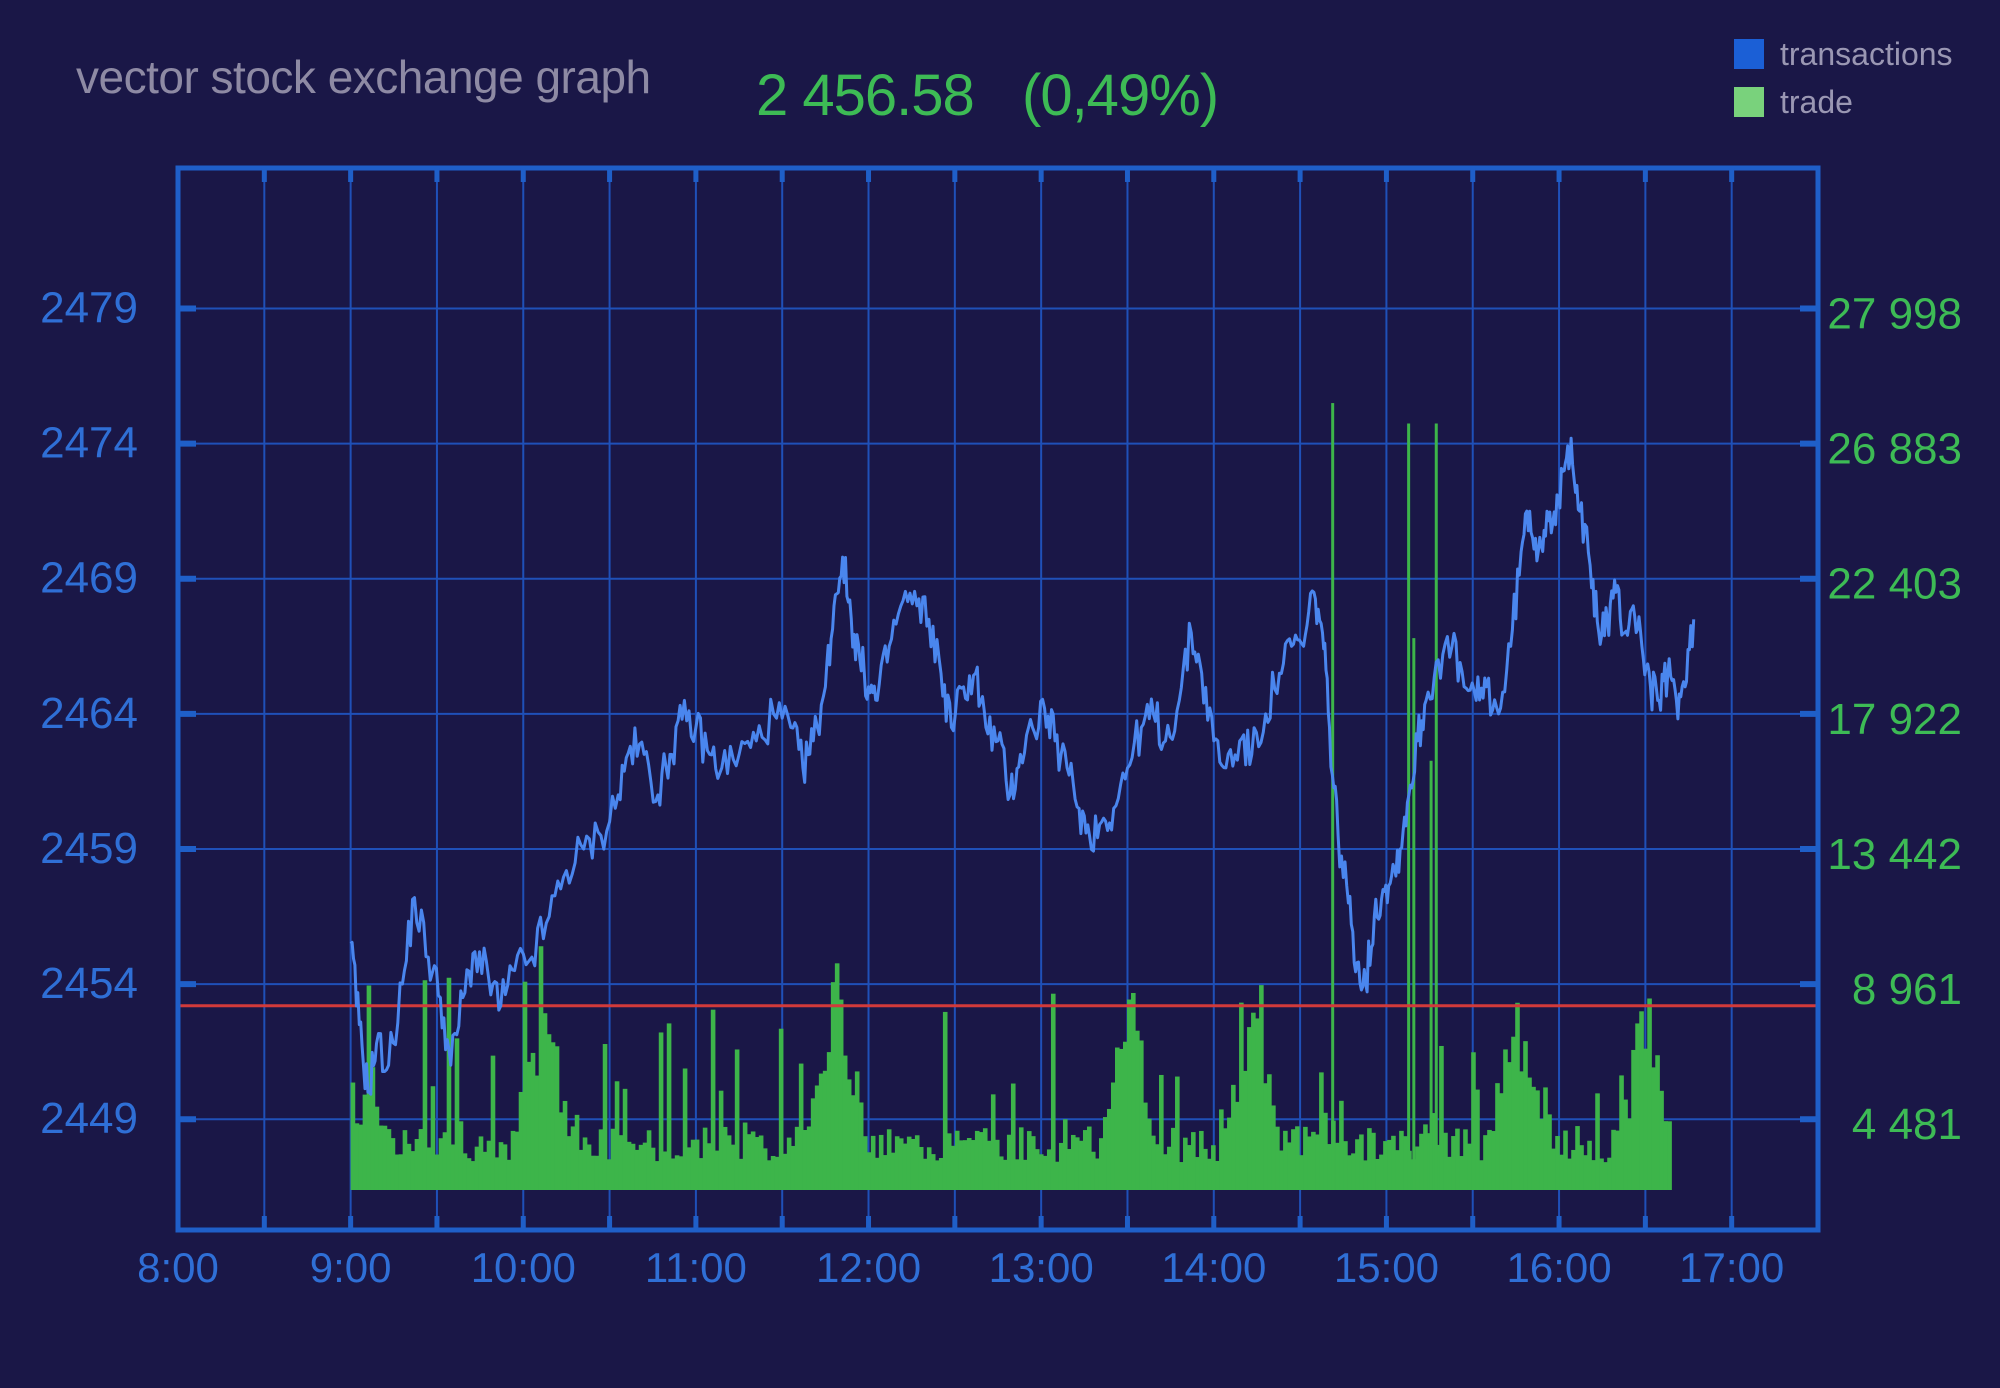  I want to click on x-tick-label: 9:00, so click(351, 1267).